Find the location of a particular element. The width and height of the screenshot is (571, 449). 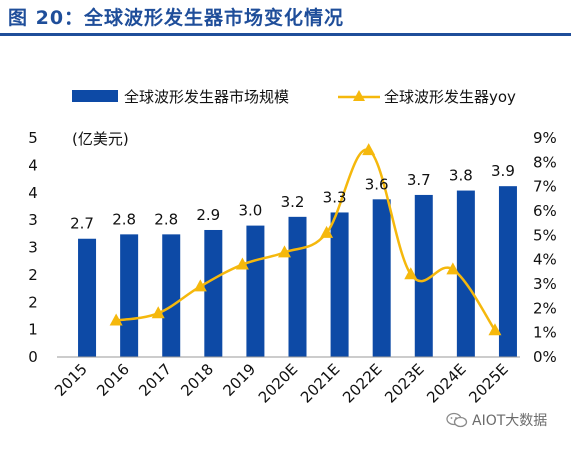

bar-2019 is located at coordinates (255, 291).